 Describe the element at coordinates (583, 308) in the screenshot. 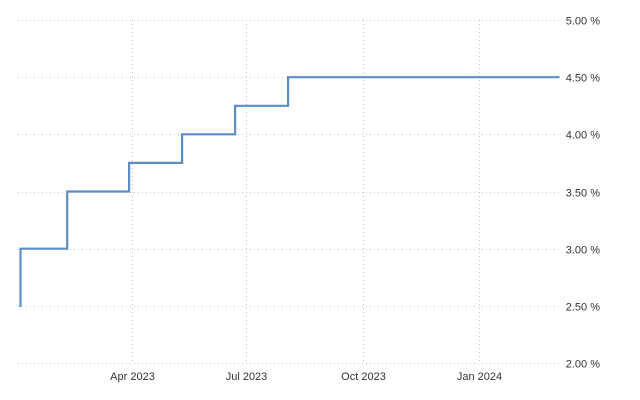

I see `y-tick-label: 2.50 %` at that location.